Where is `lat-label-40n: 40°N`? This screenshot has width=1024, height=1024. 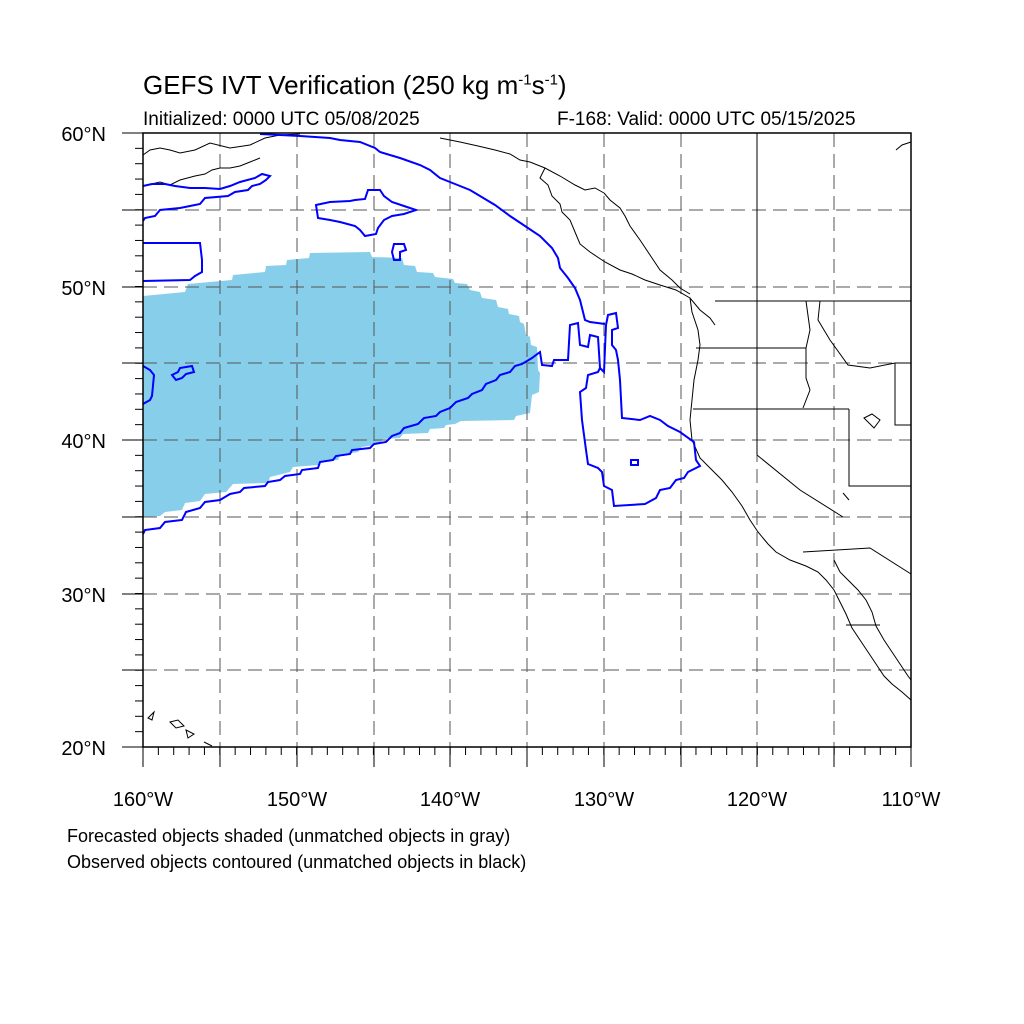
lat-label-40n: 40°N is located at coordinates (83, 442).